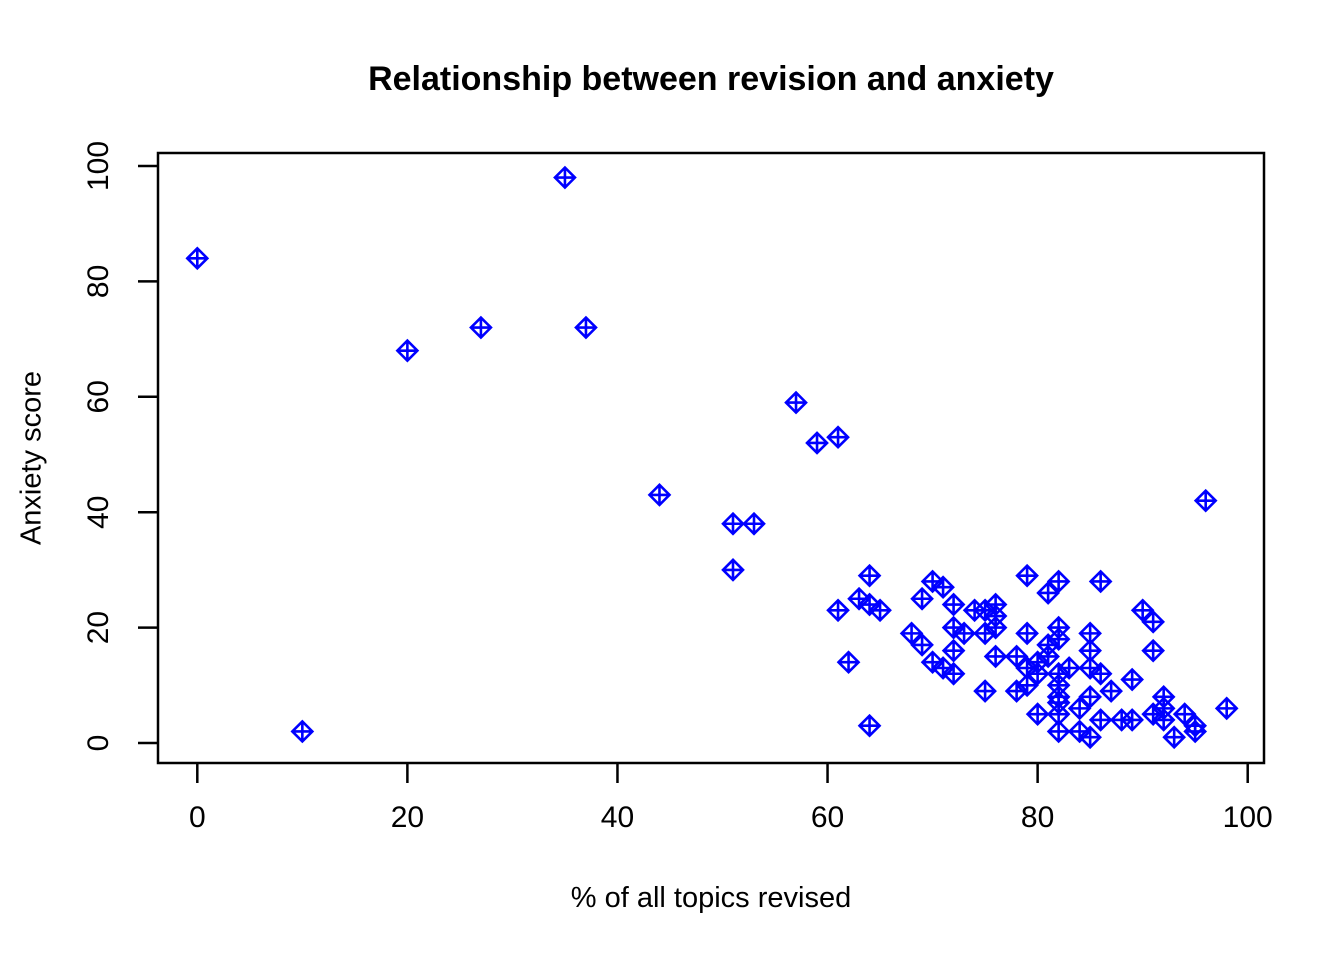  Describe the element at coordinates (98, 627) in the screenshot. I see `y-tick-label: 20` at that location.